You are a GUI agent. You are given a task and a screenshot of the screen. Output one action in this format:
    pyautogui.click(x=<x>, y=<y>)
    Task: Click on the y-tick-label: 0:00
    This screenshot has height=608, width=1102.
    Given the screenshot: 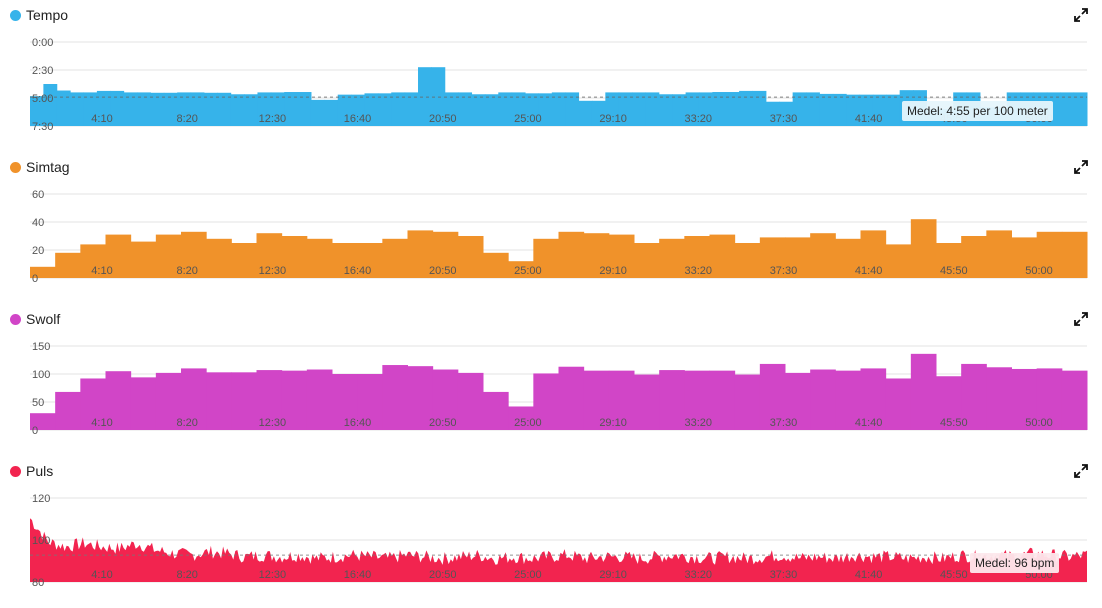 What is the action you would take?
    pyautogui.click(x=42, y=43)
    